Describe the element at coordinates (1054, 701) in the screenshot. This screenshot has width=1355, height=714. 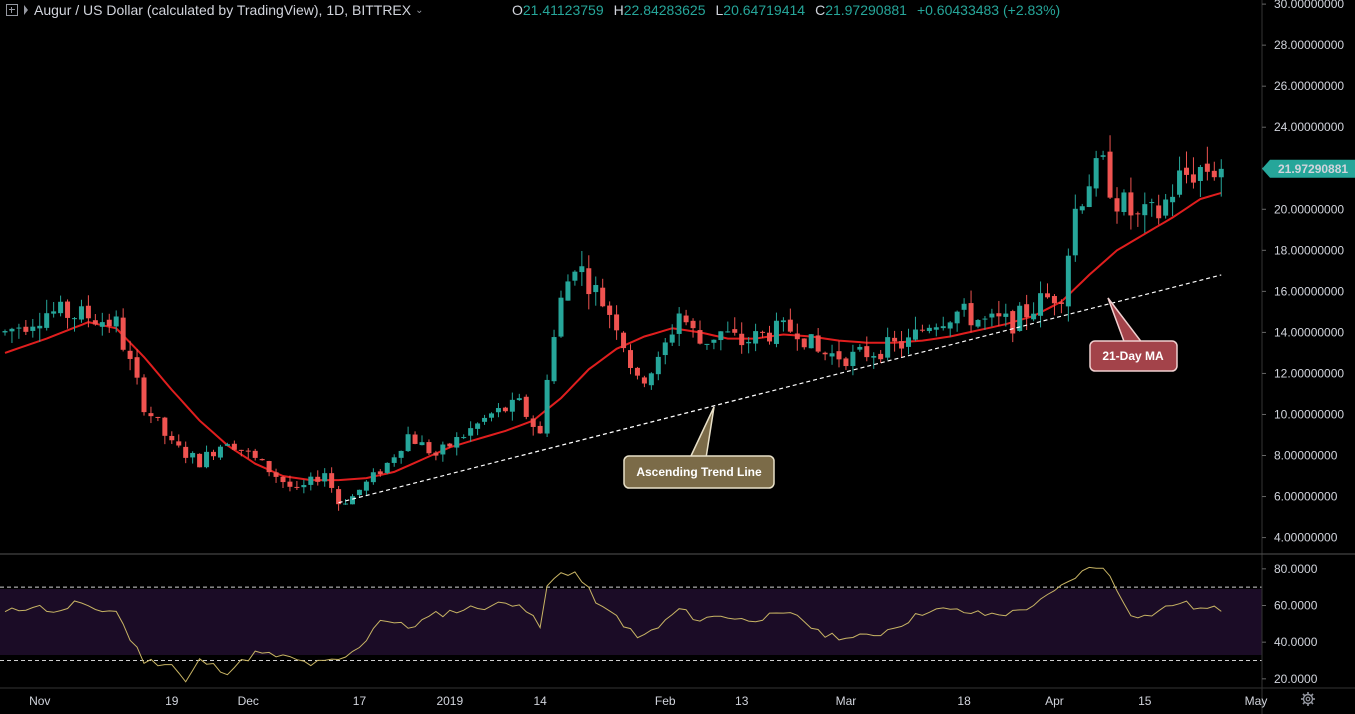
I see `time-tick-label: Apr` at that location.